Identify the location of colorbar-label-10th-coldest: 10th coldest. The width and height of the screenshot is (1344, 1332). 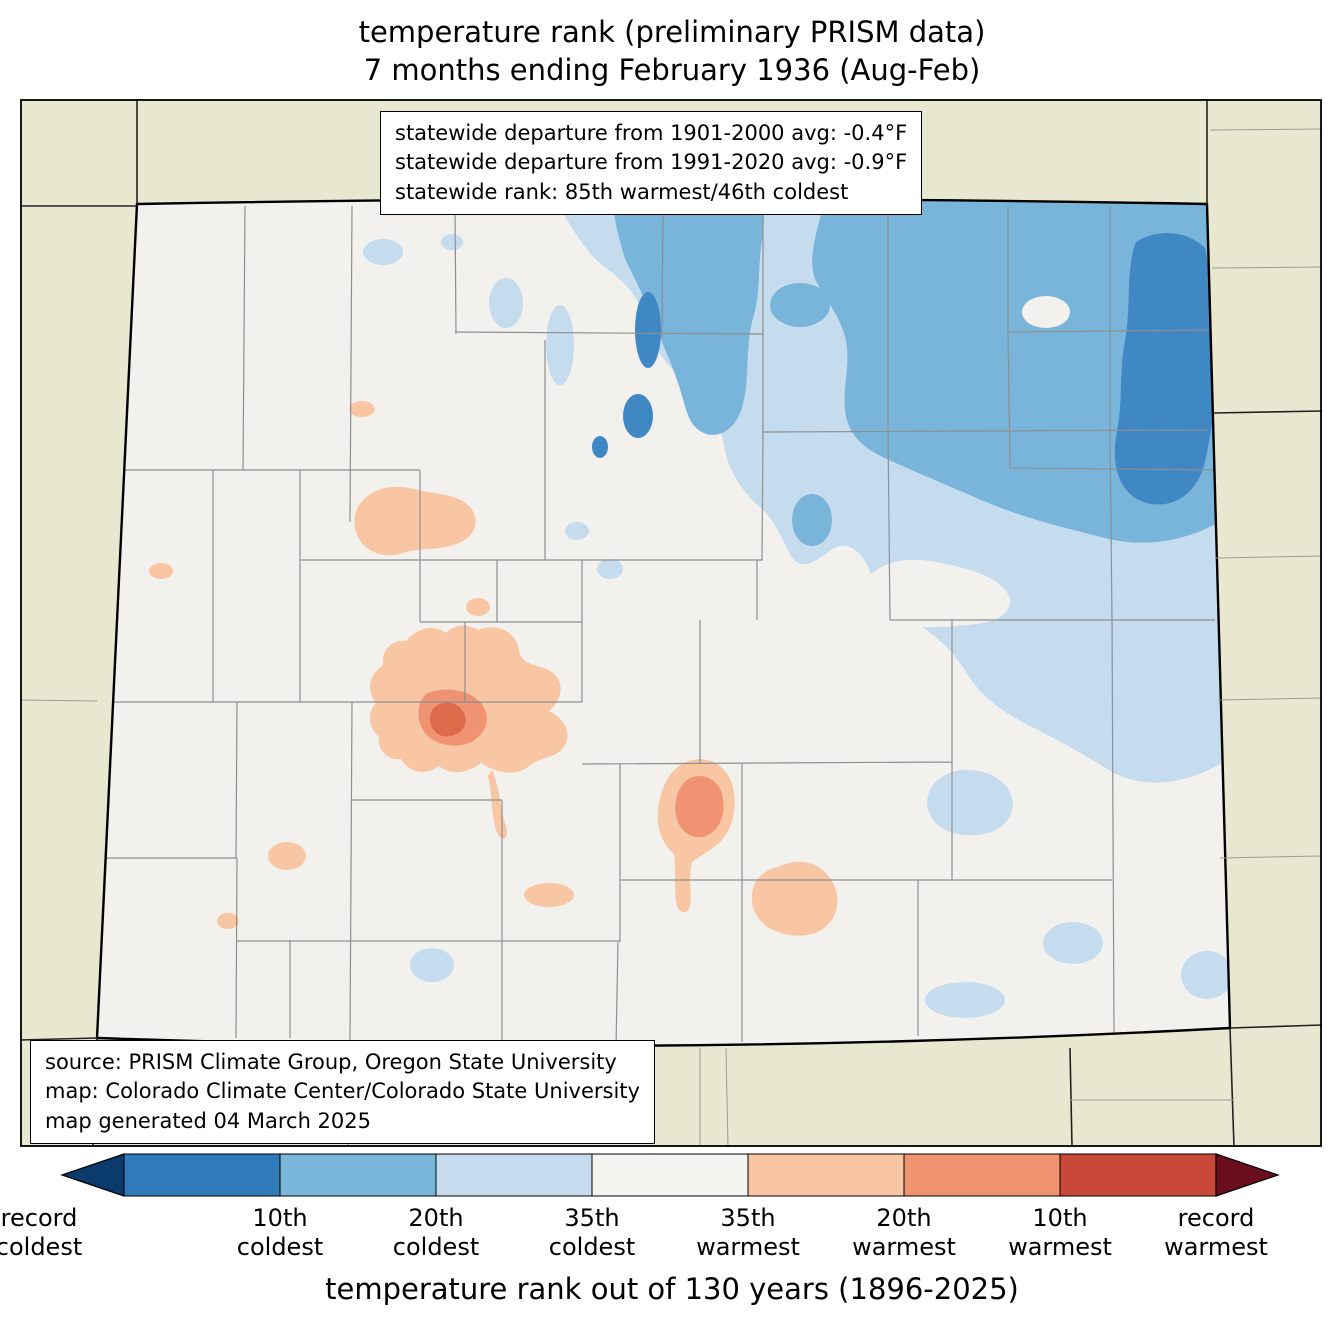
(280, 1233).